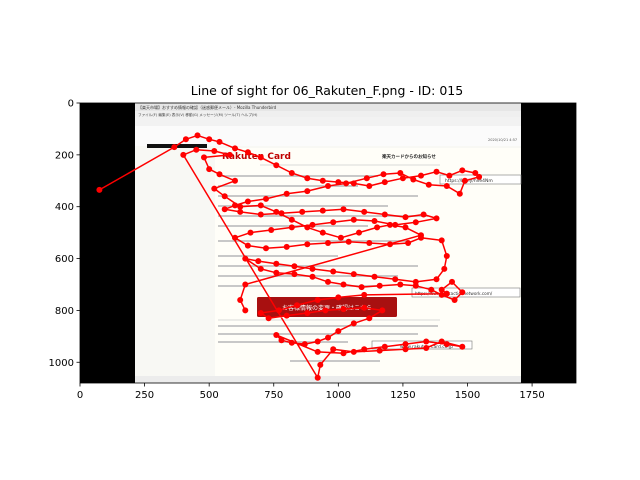 The width and height of the screenshot is (640, 480). What do you see at coordinates (531, 395) in the screenshot?
I see `x-tick-label: 1750` at bounding box center [531, 395].